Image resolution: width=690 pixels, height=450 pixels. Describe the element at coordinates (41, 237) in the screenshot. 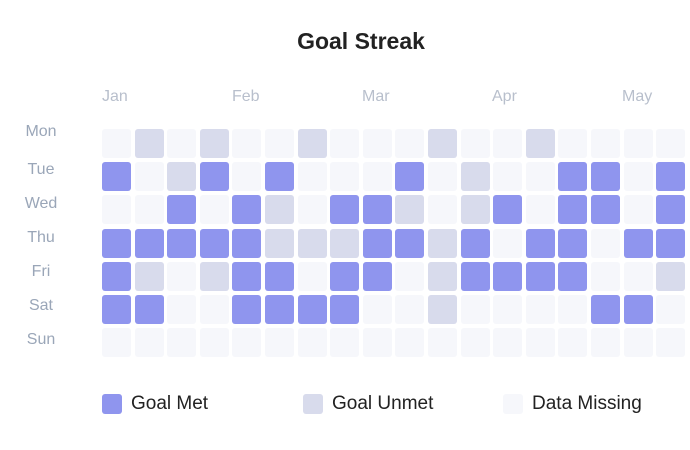

I see `day-label-thu: Thu` at that location.